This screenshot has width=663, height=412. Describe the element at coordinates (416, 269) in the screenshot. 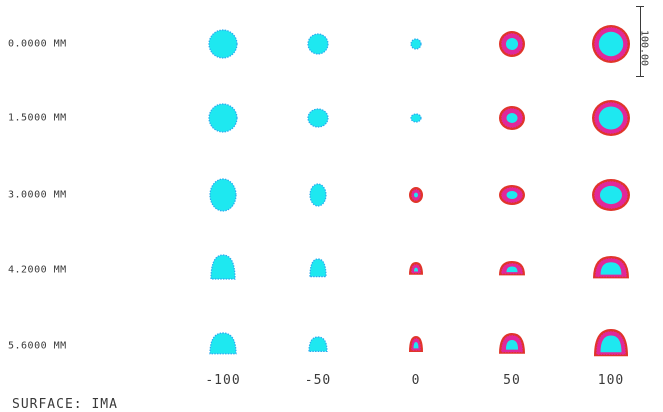

I see `spot-r4-c3-core` at that location.